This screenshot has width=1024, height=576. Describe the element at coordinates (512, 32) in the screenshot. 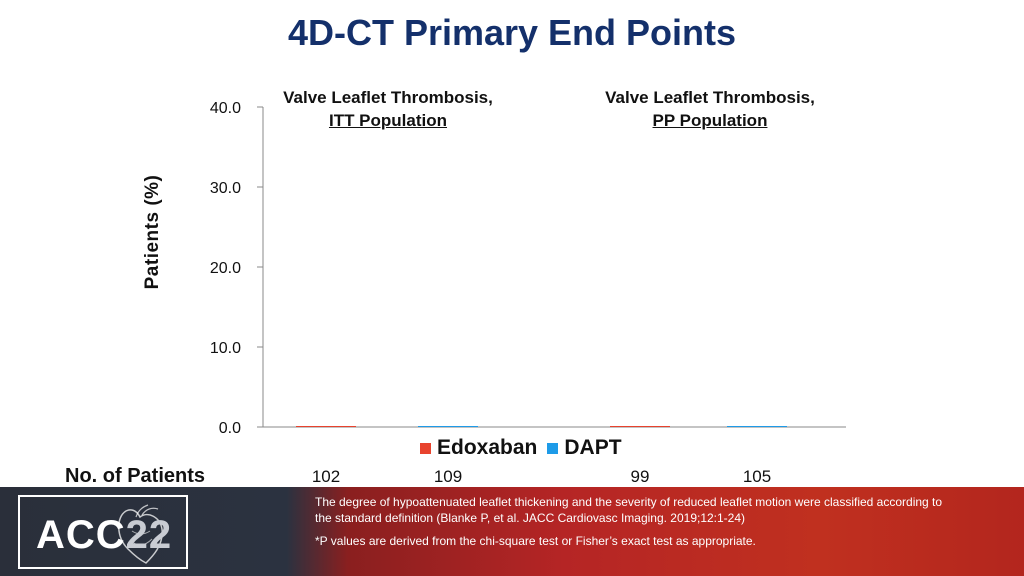

I see `page-title: 4D-CT Primary End Points` at that location.